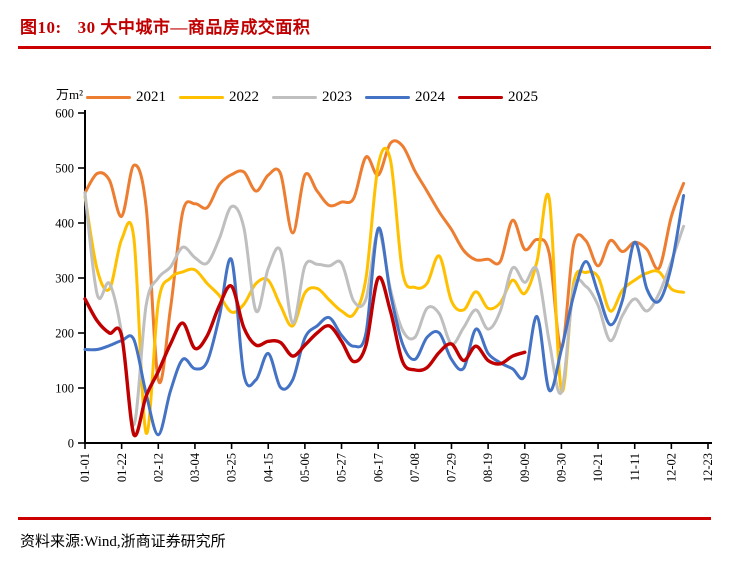 The image size is (729, 565). Describe the element at coordinates (122, 467) in the screenshot. I see `x-tick-label: 01-22` at that location.